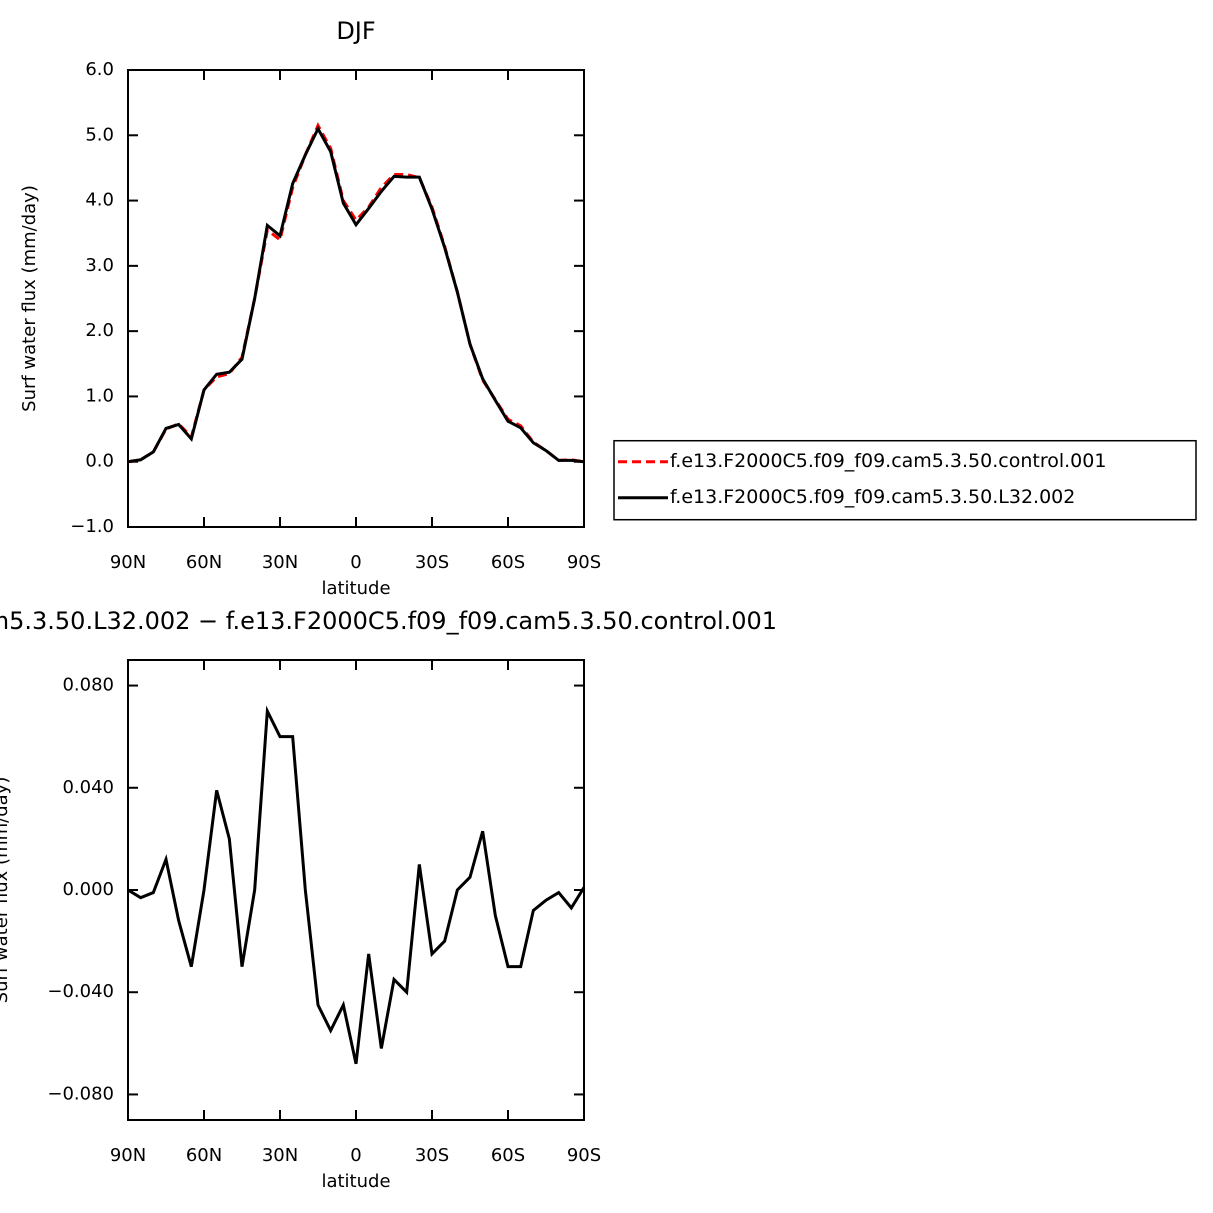 This screenshot has height=1213, width=1213. Describe the element at coordinates (99, 69) in the screenshot. I see `y-tick-label: 6.0` at that location.